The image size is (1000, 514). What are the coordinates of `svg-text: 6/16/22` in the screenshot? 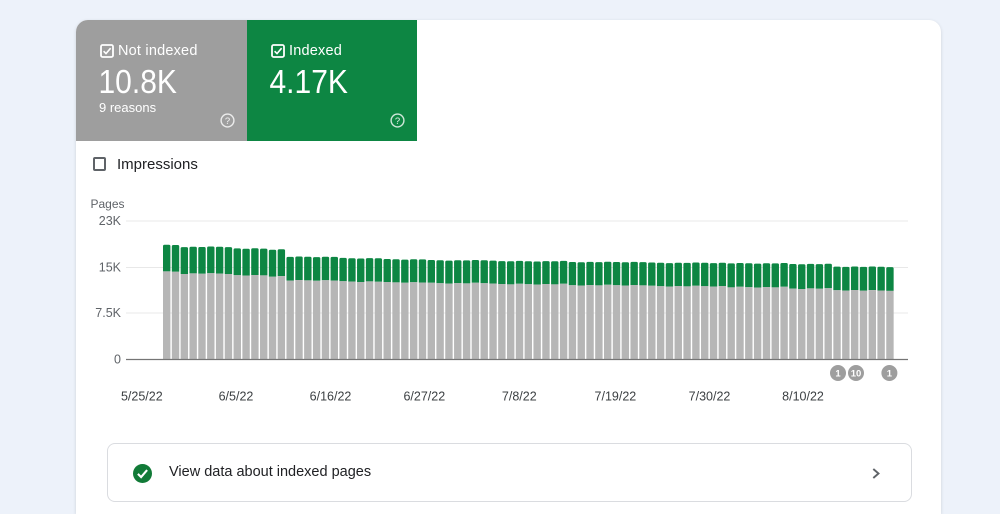 It's located at (331, 397).